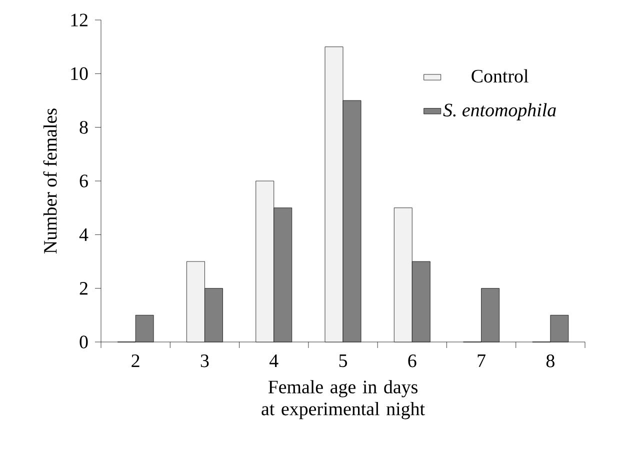 The image size is (618, 463). Describe the element at coordinates (50, 181) in the screenshot. I see `y-axis-title: Number of females` at that location.